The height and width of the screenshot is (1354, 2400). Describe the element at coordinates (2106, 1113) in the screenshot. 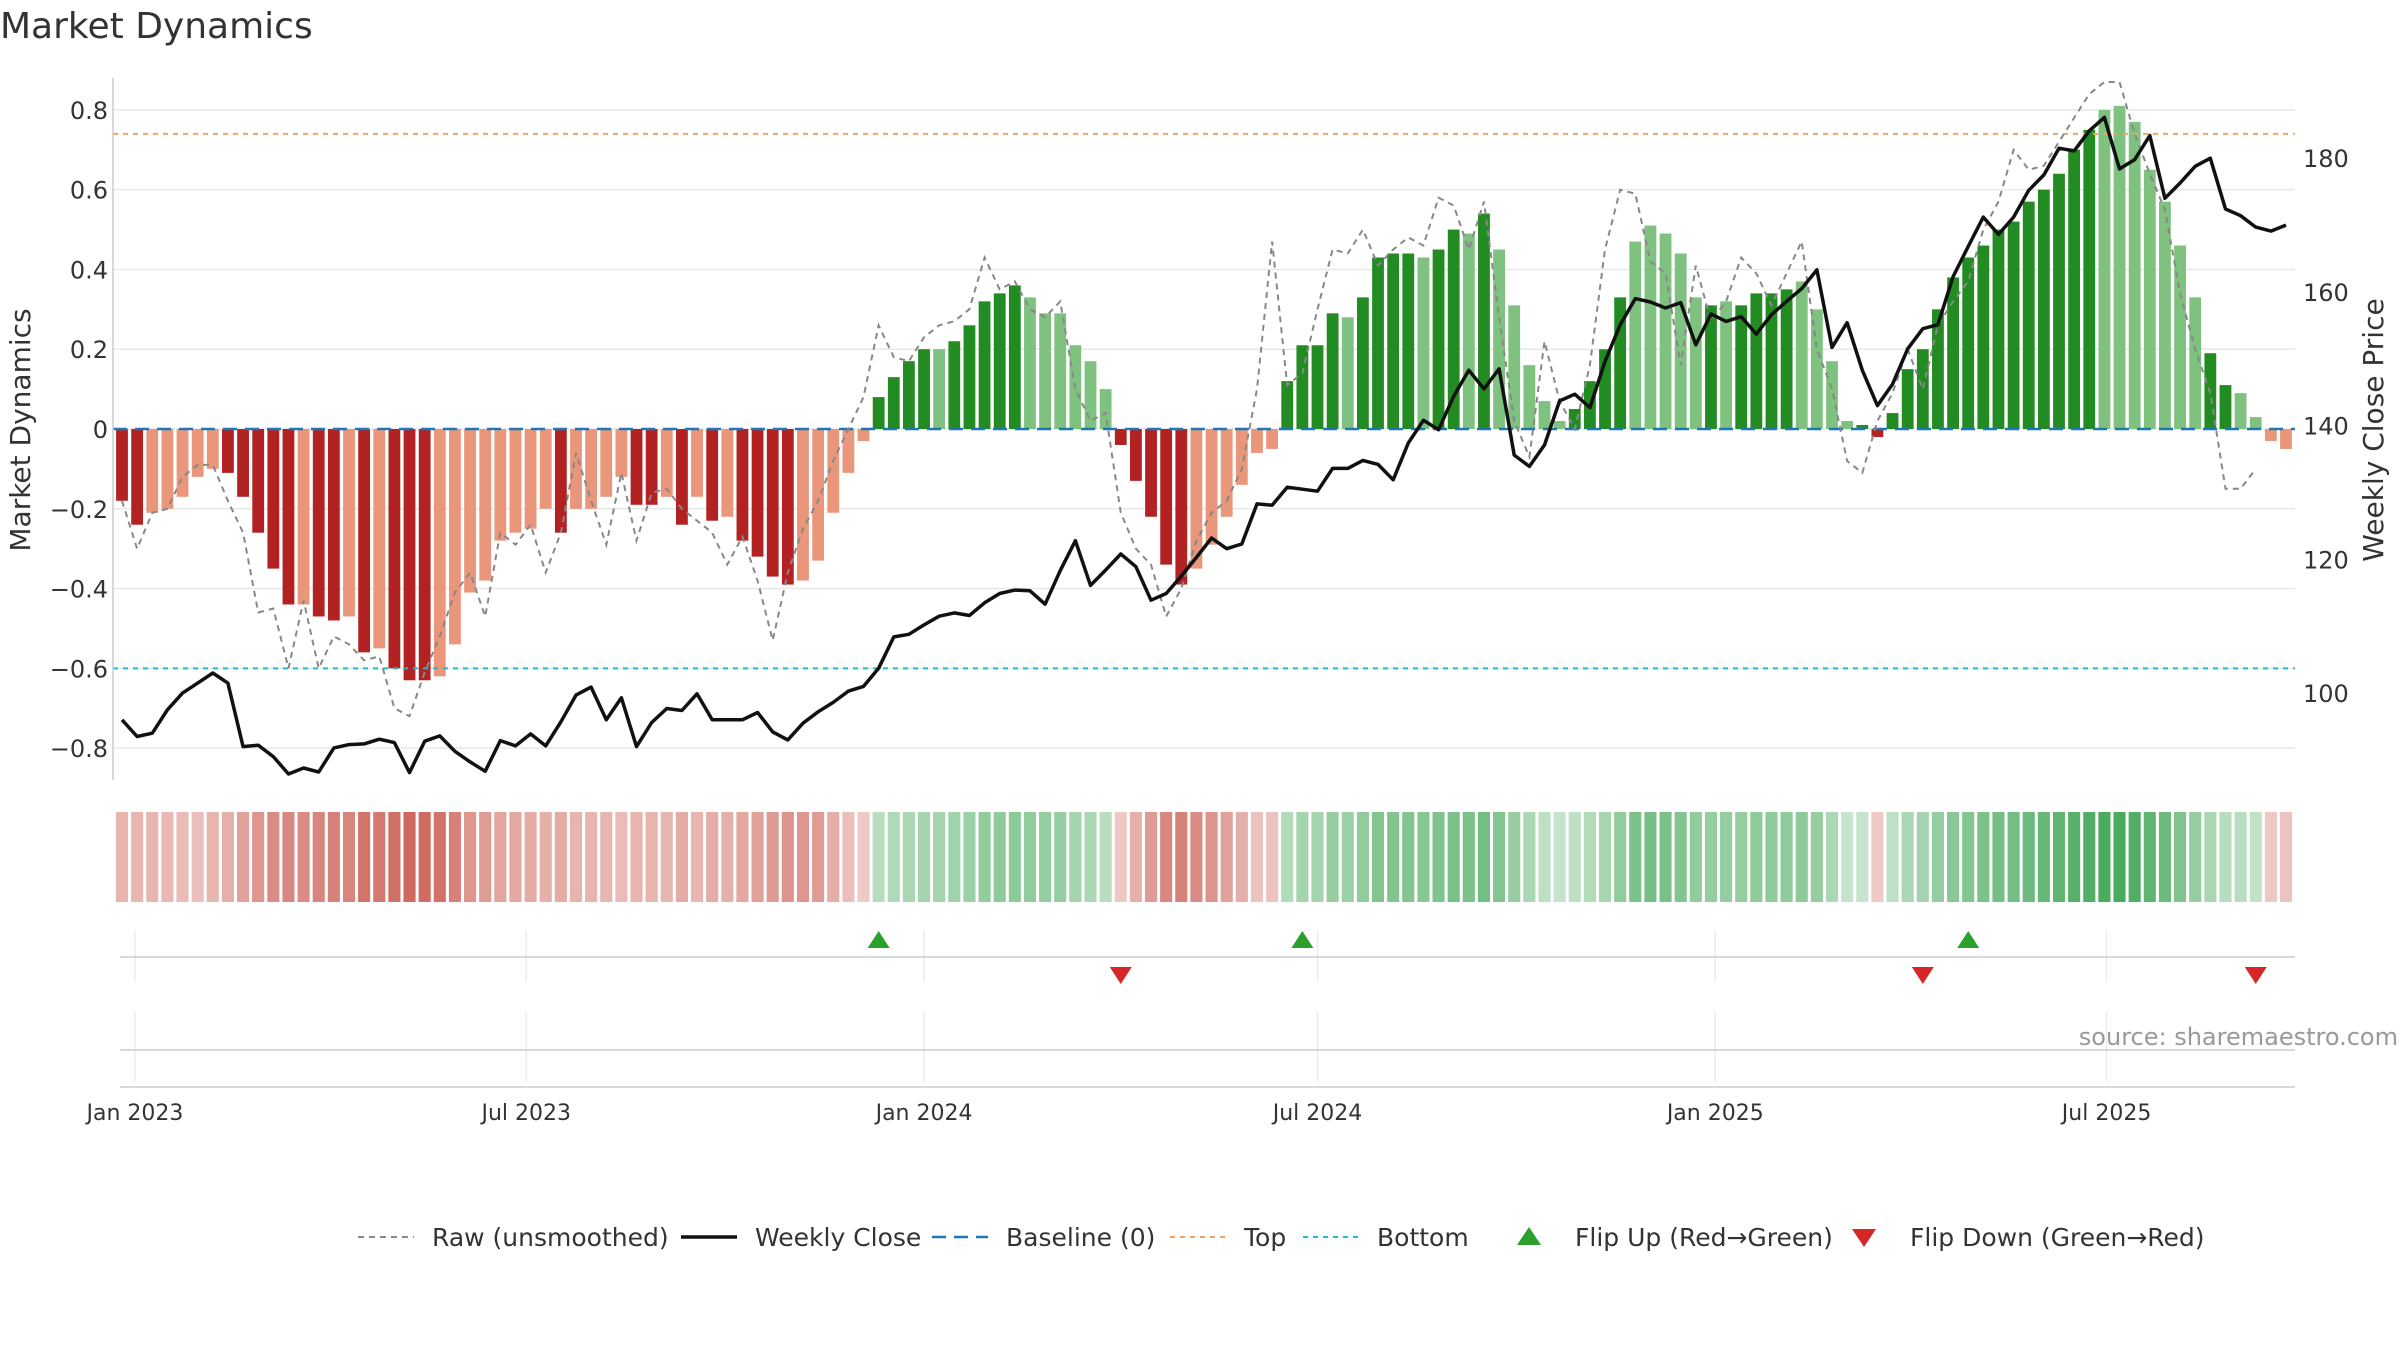

I see `date-tick-label: Jul 2025` at that location.